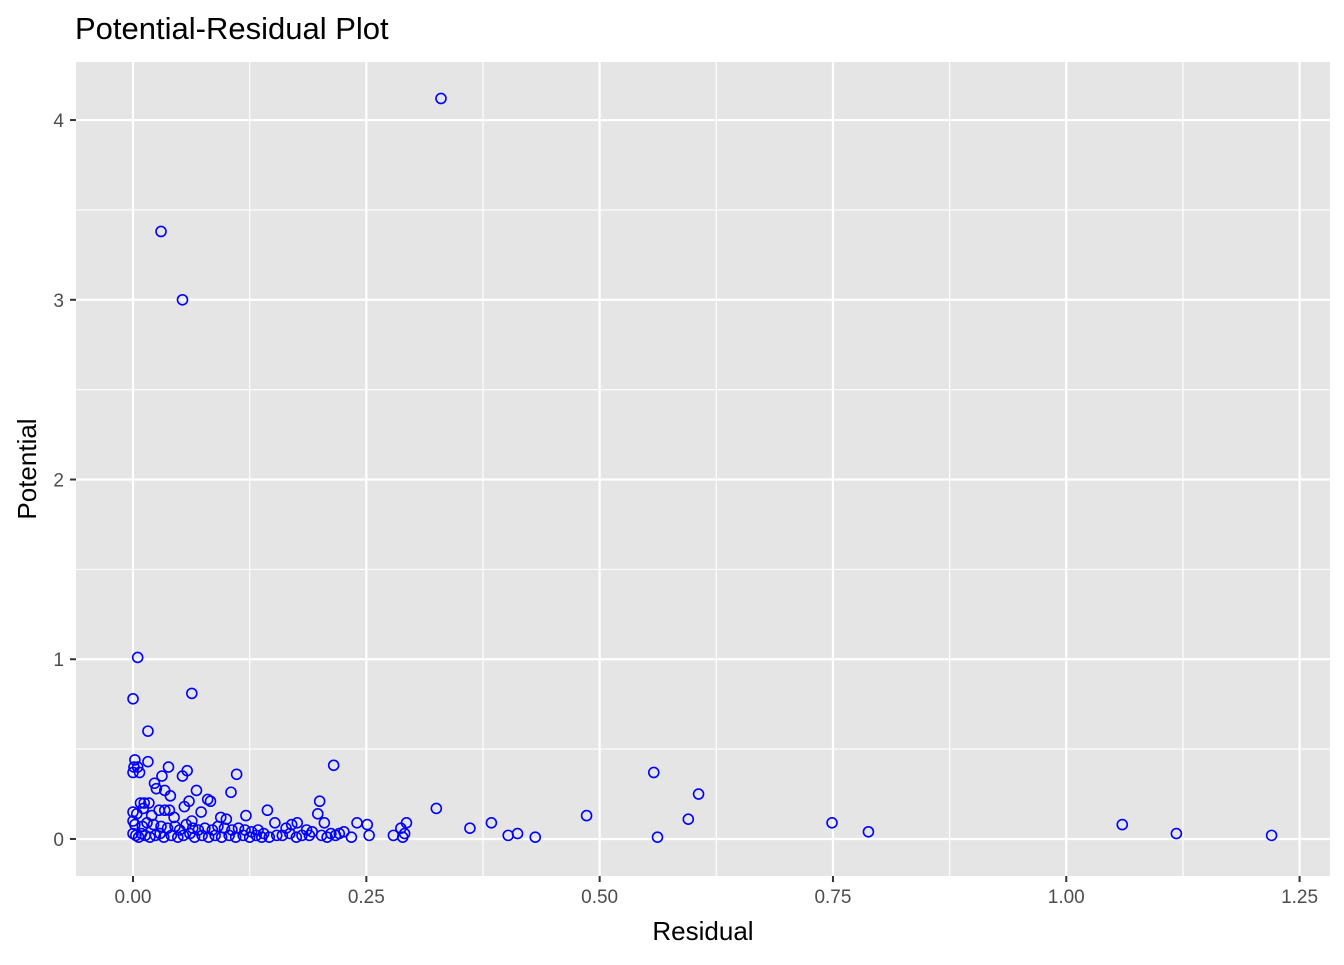 The image size is (1344, 965). What do you see at coordinates (232, 28) in the screenshot?
I see `chart-title: Potential-Residual Plot` at bounding box center [232, 28].